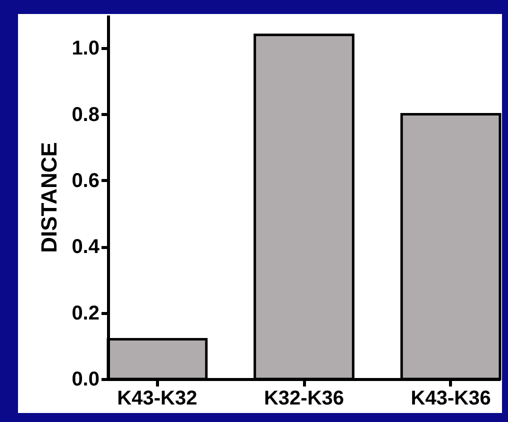  I want to click on x-tick-label: K43-K36, so click(450, 399).